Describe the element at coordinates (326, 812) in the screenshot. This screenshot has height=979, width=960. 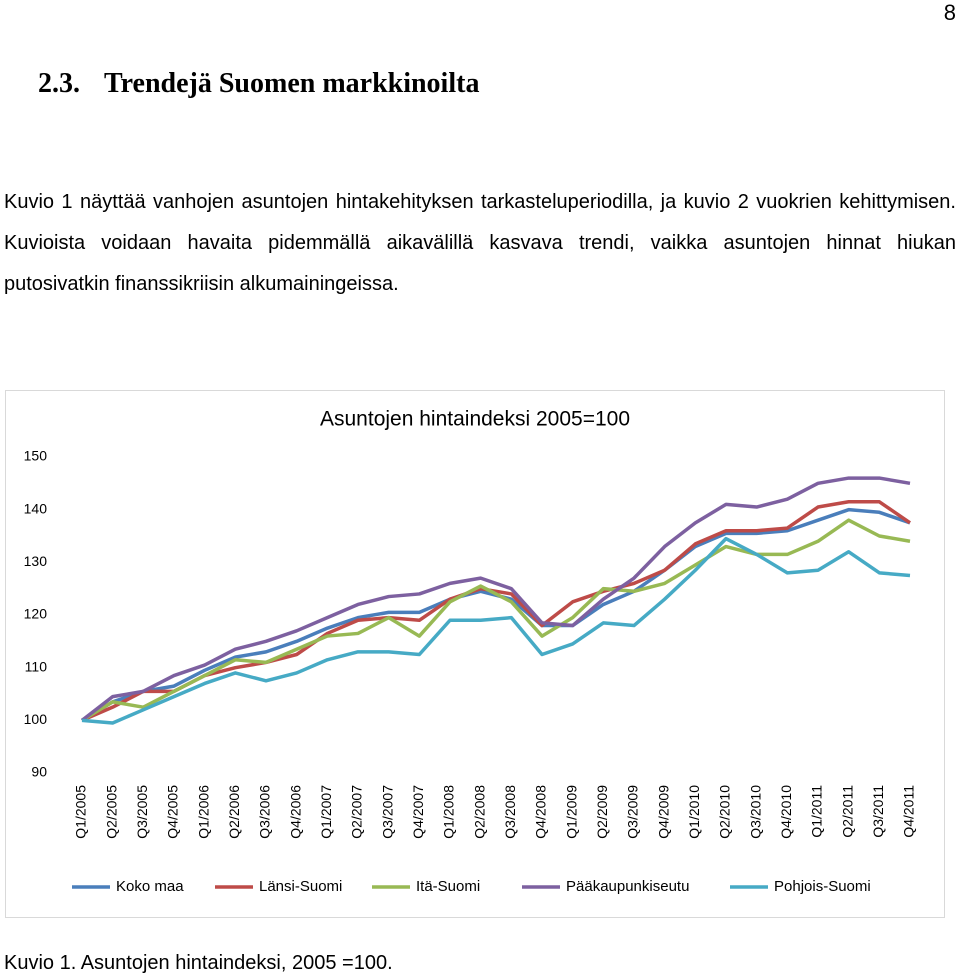
I see `x-tick-label: Q1/2007` at that location.